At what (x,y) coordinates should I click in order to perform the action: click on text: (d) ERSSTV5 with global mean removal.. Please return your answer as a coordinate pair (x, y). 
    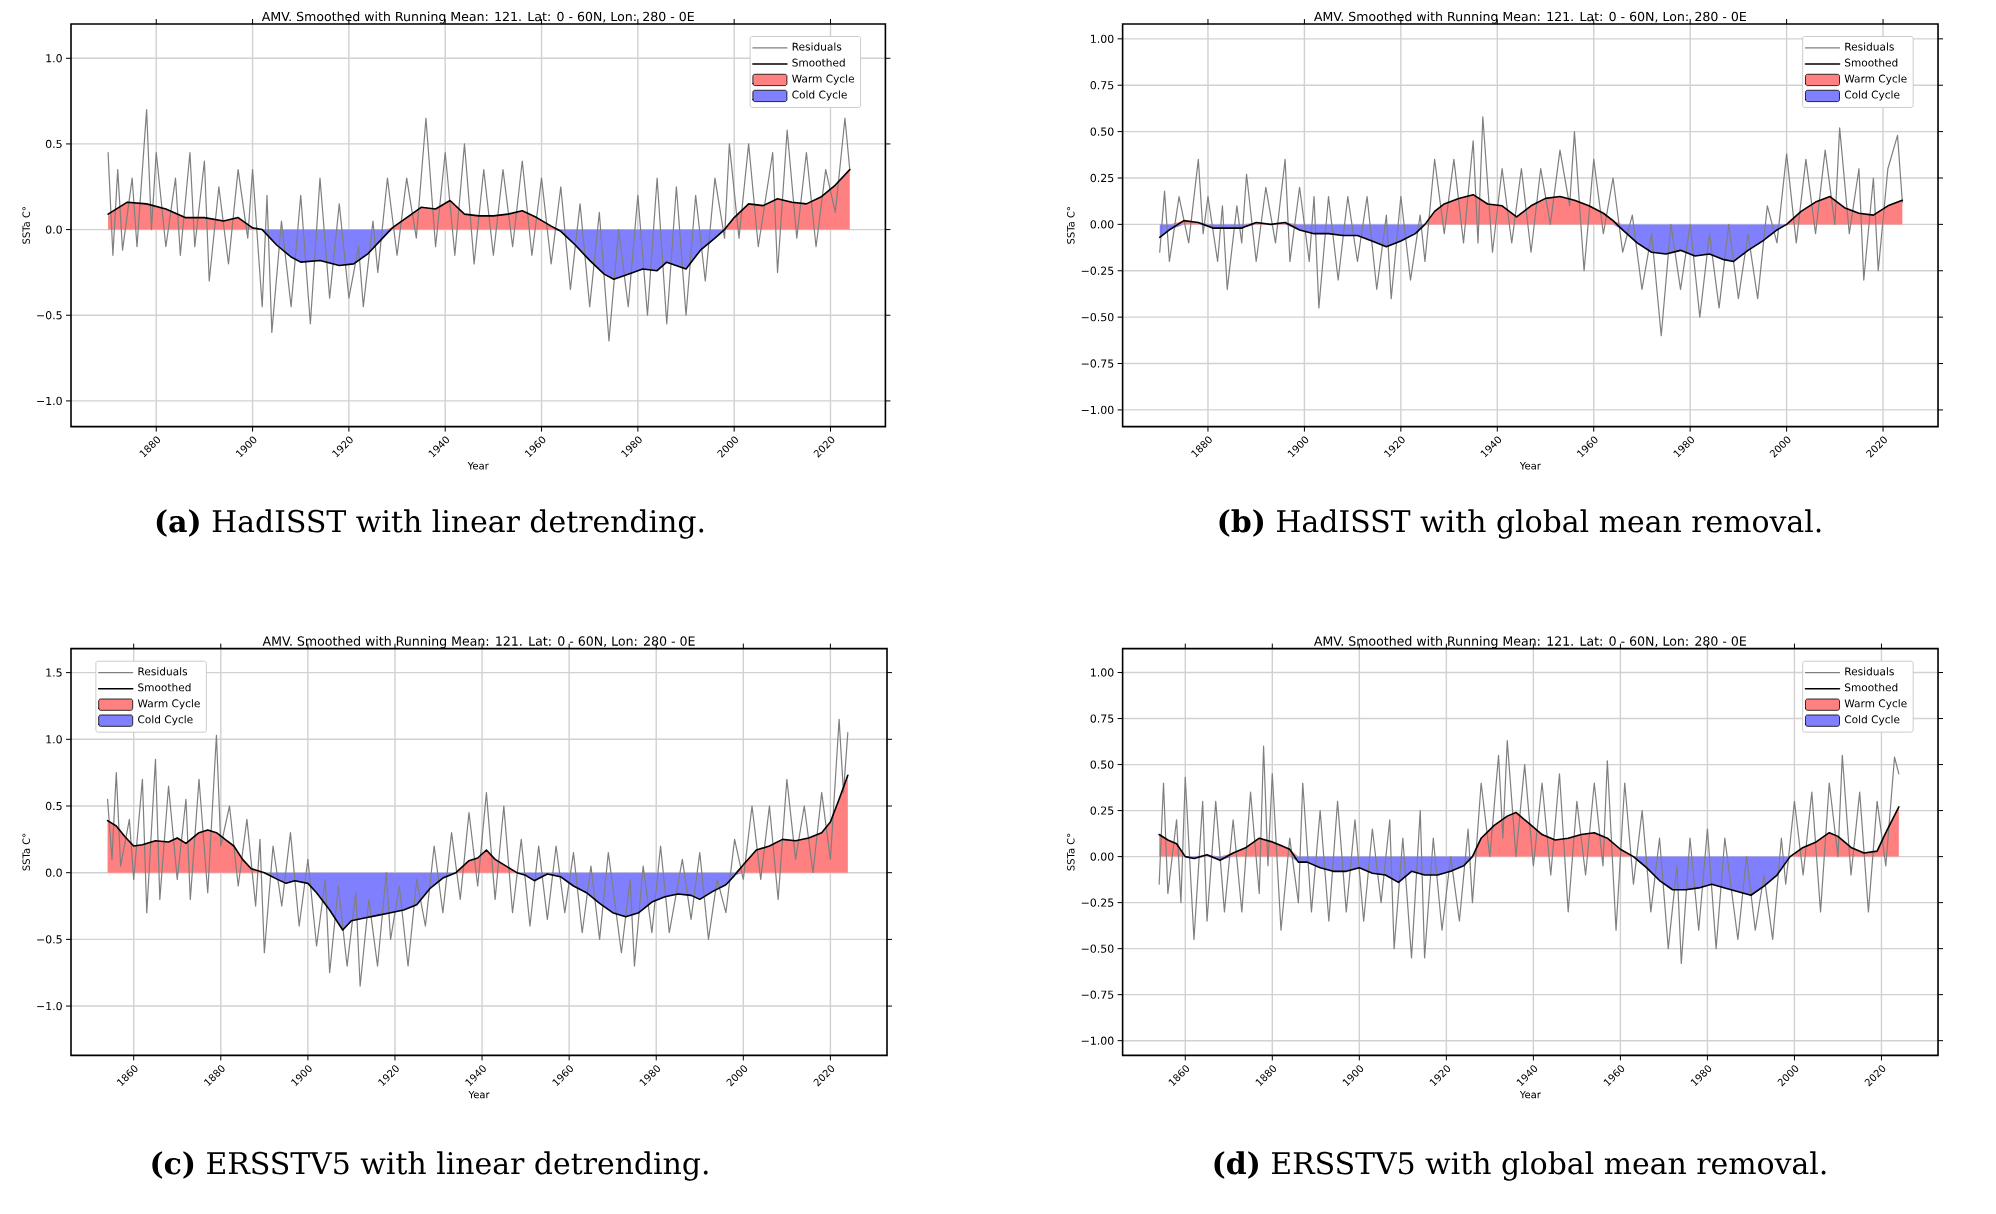
    Looking at the image, I should click on (1520, 1166).